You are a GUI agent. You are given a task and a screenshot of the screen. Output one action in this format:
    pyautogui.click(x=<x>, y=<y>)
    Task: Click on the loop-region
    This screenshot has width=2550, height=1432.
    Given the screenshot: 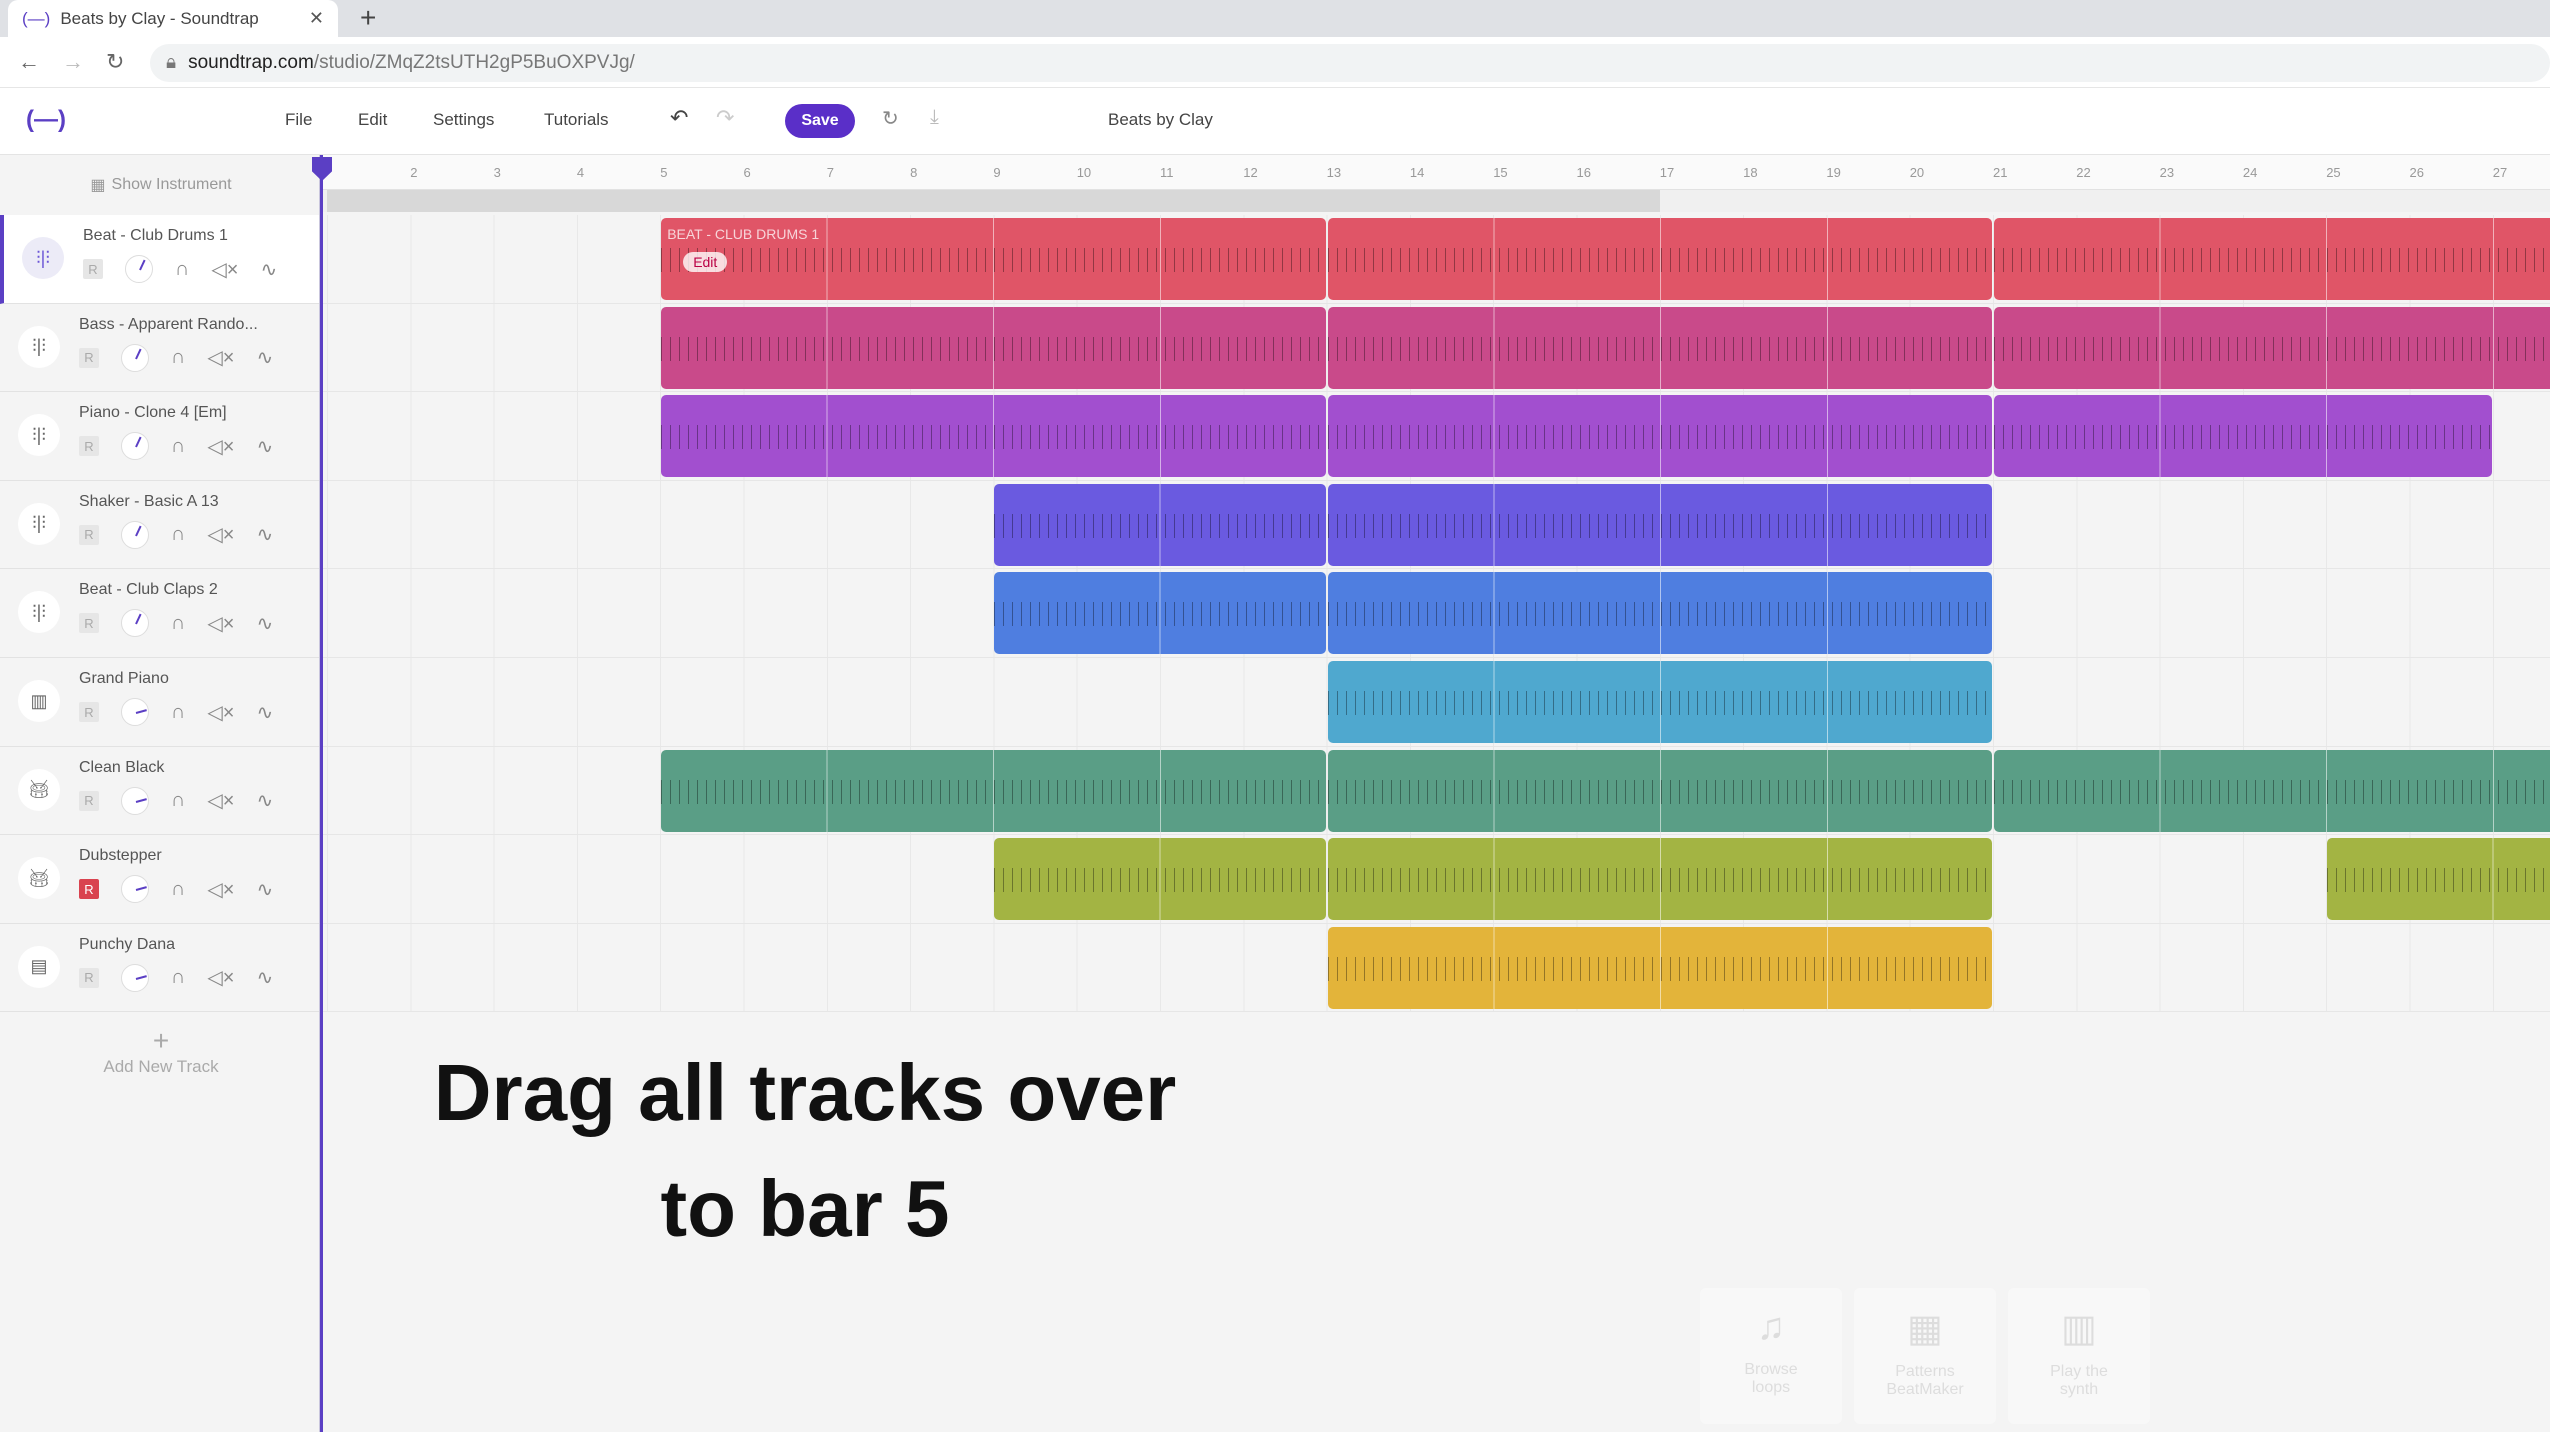 What is the action you would take?
    pyautogui.click(x=993, y=201)
    